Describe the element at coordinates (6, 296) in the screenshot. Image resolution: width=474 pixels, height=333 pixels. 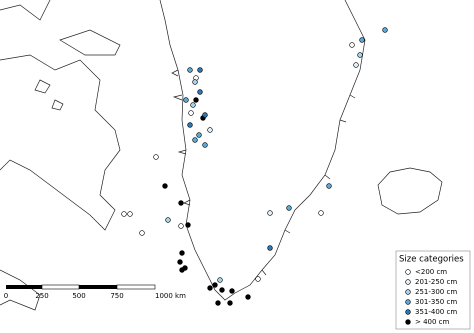
I see `scale-label: 0` at that location.